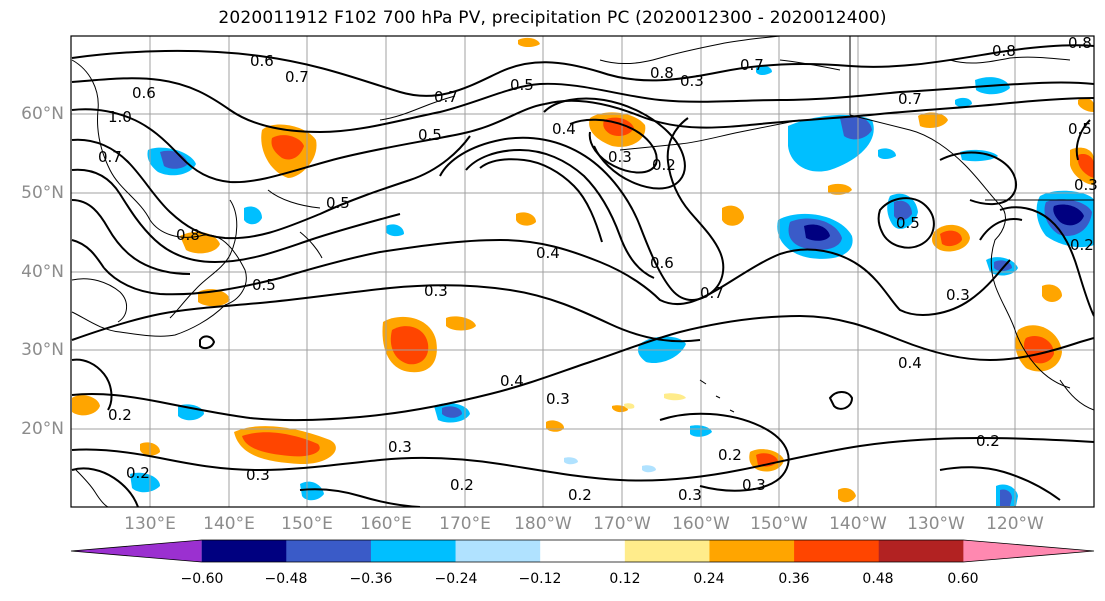  Describe the element at coordinates (540, 579) in the screenshot. I see `colorbar-tick-label: −0.12` at that location.